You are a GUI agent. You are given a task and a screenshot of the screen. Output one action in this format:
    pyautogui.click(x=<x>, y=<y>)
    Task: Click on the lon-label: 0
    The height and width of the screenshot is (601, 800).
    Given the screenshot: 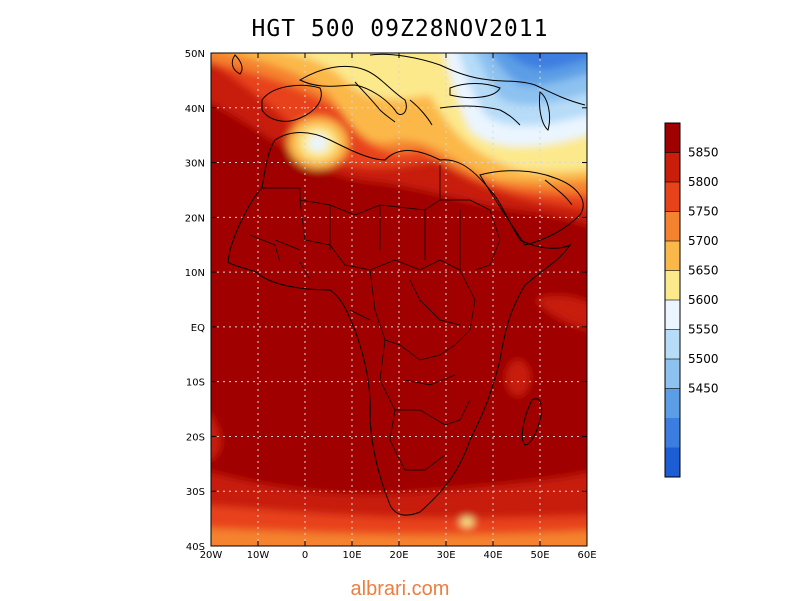 What is the action you would take?
    pyautogui.click(x=305, y=555)
    